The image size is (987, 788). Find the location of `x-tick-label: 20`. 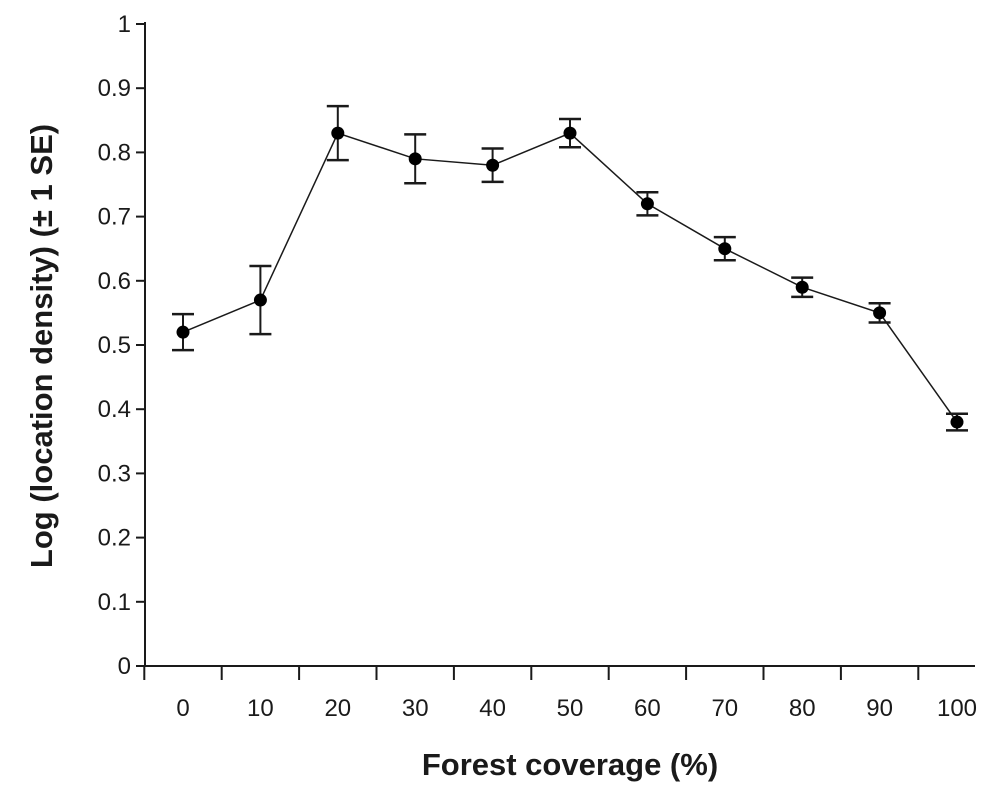

x-tick-label: 20 is located at coordinates (337, 708).